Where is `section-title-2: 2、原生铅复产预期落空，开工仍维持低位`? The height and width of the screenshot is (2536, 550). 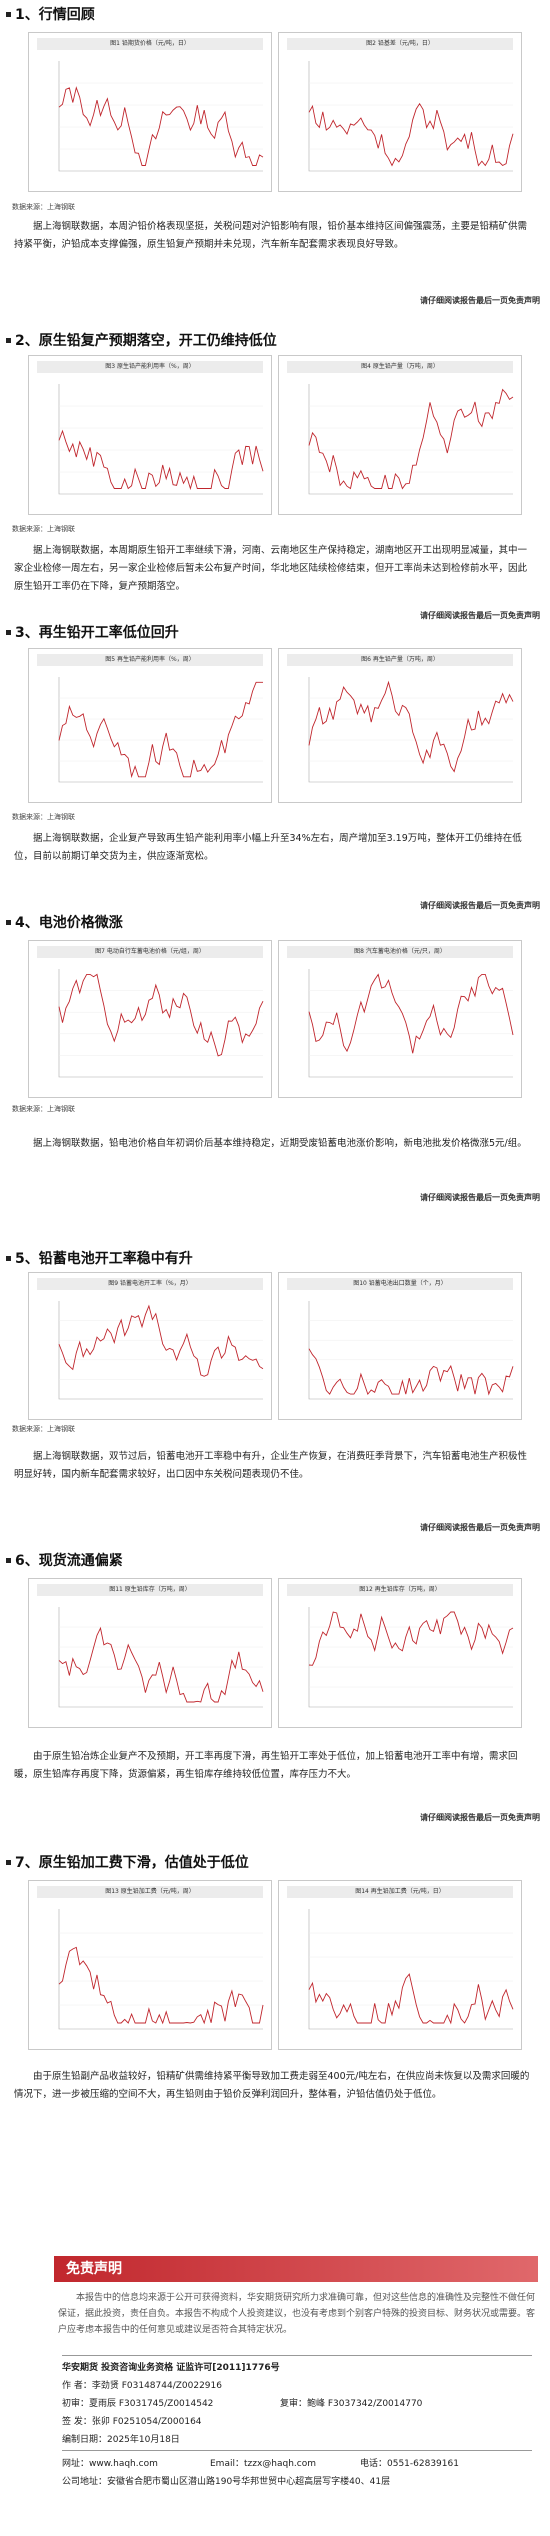
section-title-2: 2、原生铅复产预期落空，开工仍维持低位 is located at coordinates (141, 340).